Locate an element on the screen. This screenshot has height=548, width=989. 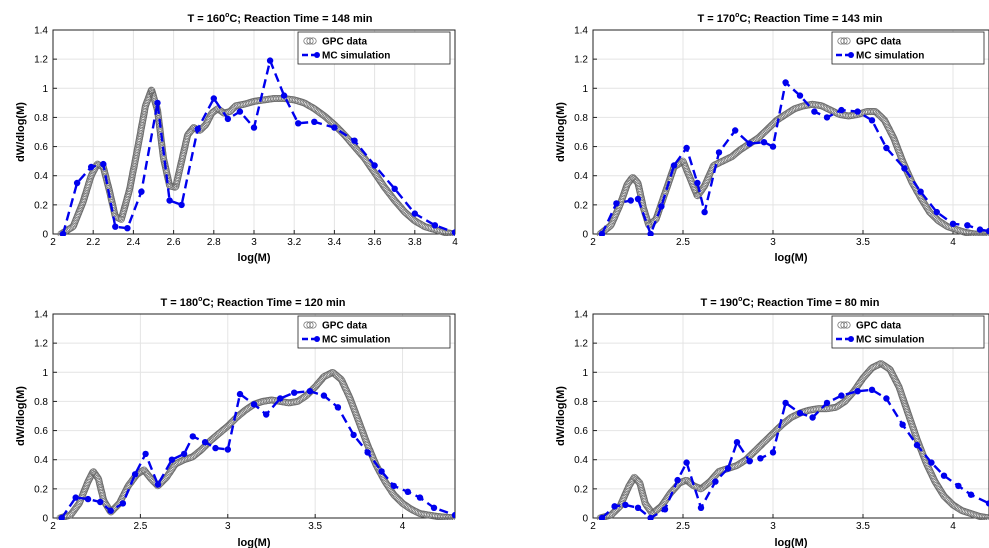
x-tick-label: 3 is located at coordinates (773, 242).